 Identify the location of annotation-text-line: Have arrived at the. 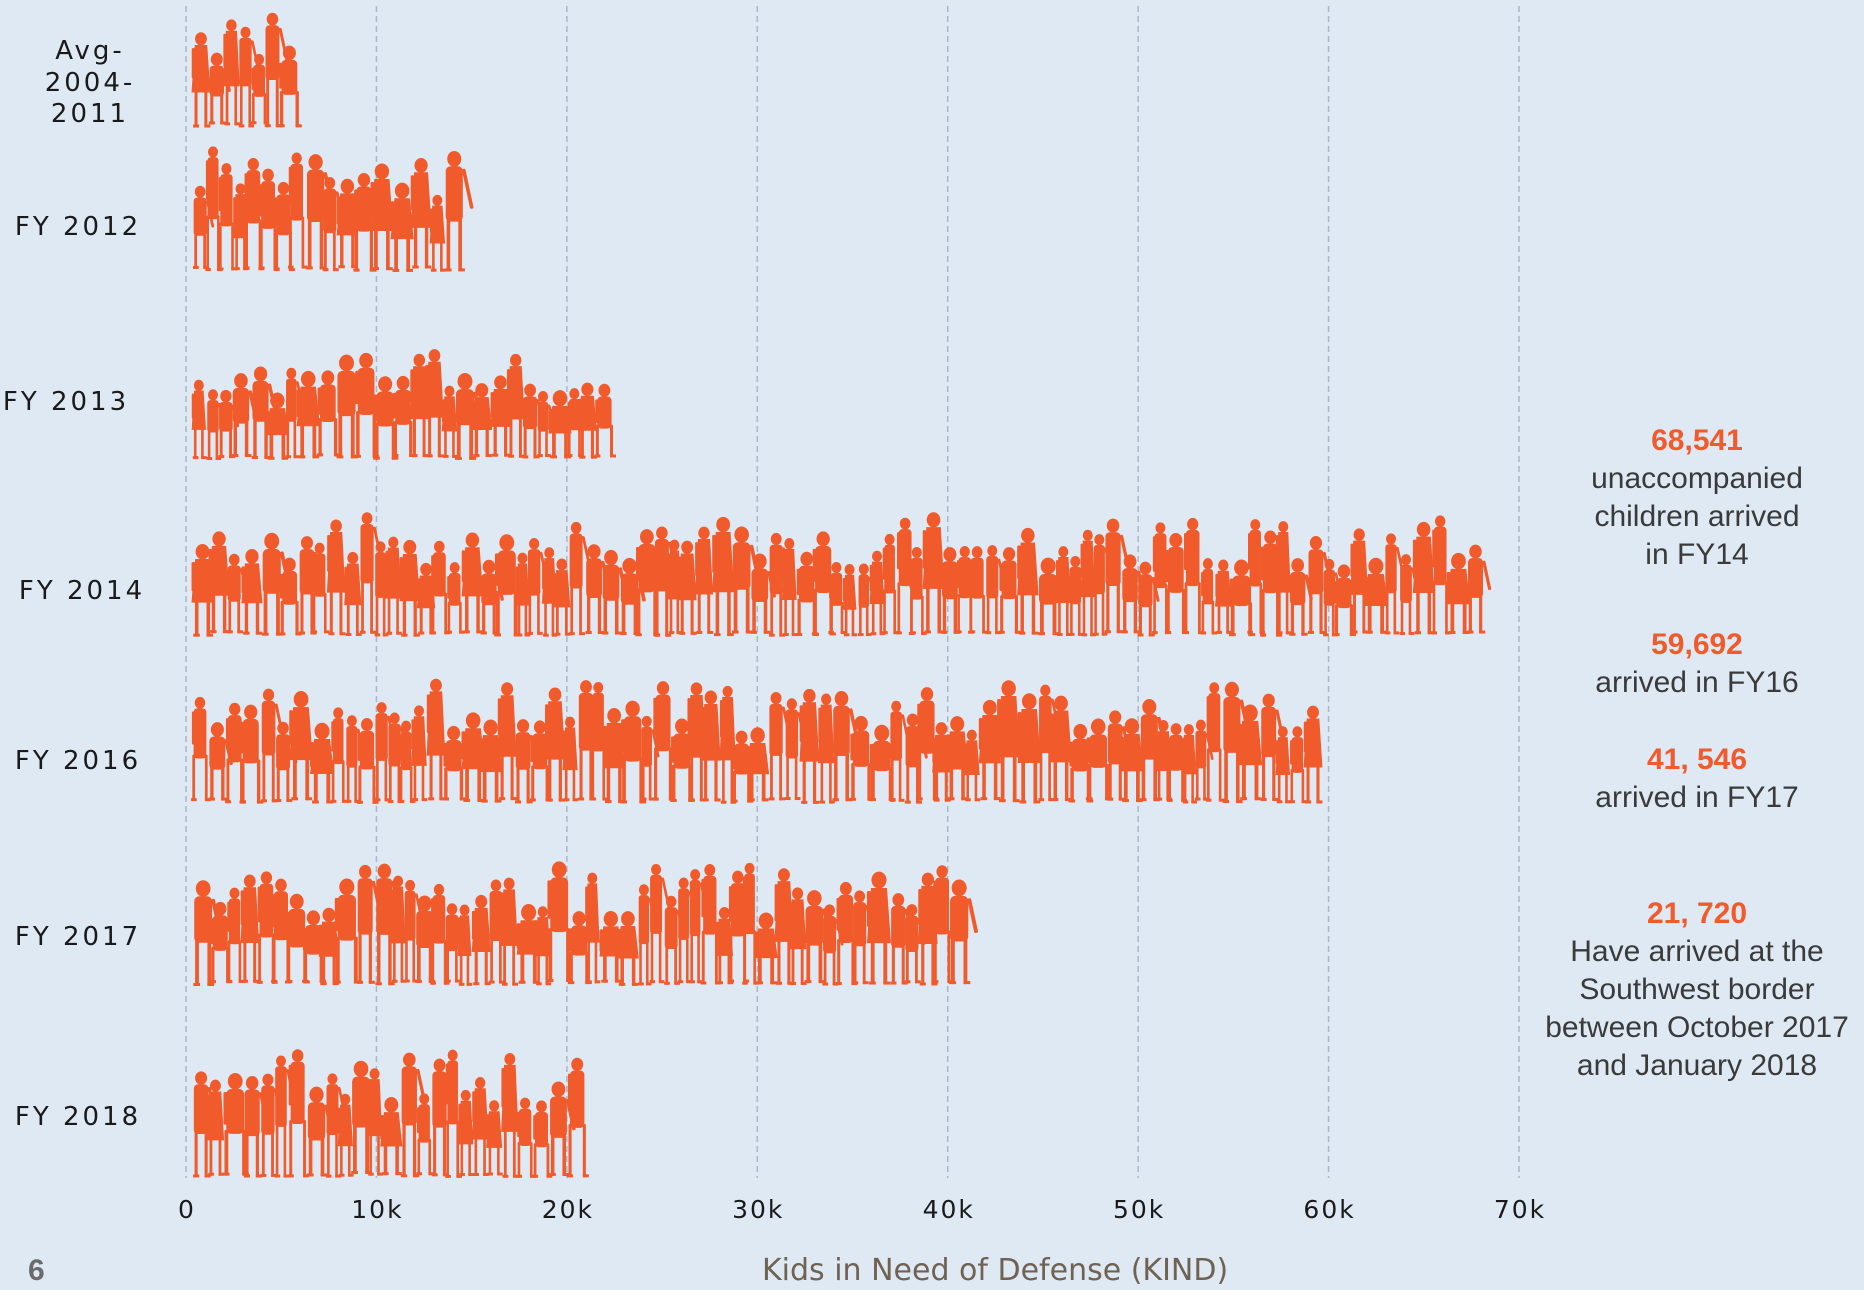
(1696, 951).